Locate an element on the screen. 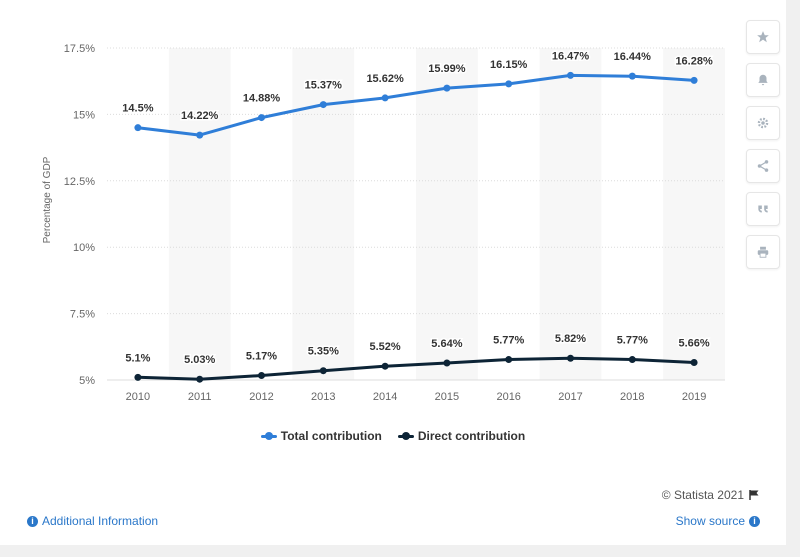  legend-label-total: Total contribution is located at coordinates (331, 436).